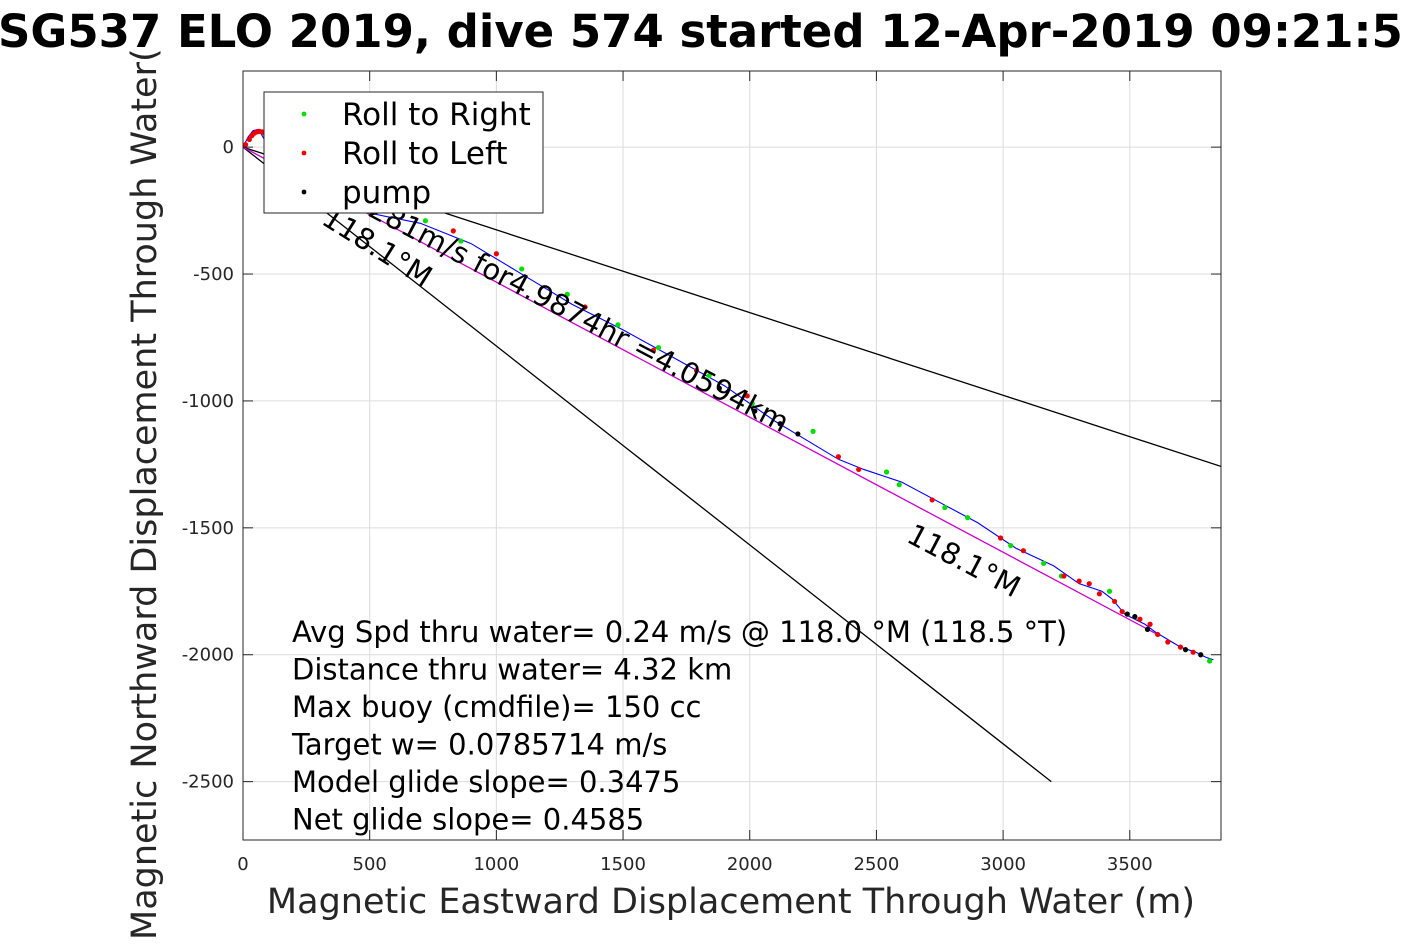 The height and width of the screenshot is (945, 1417). Describe the element at coordinates (425, 154) in the screenshot. I see `legend-label: Roll to Left` at that location.